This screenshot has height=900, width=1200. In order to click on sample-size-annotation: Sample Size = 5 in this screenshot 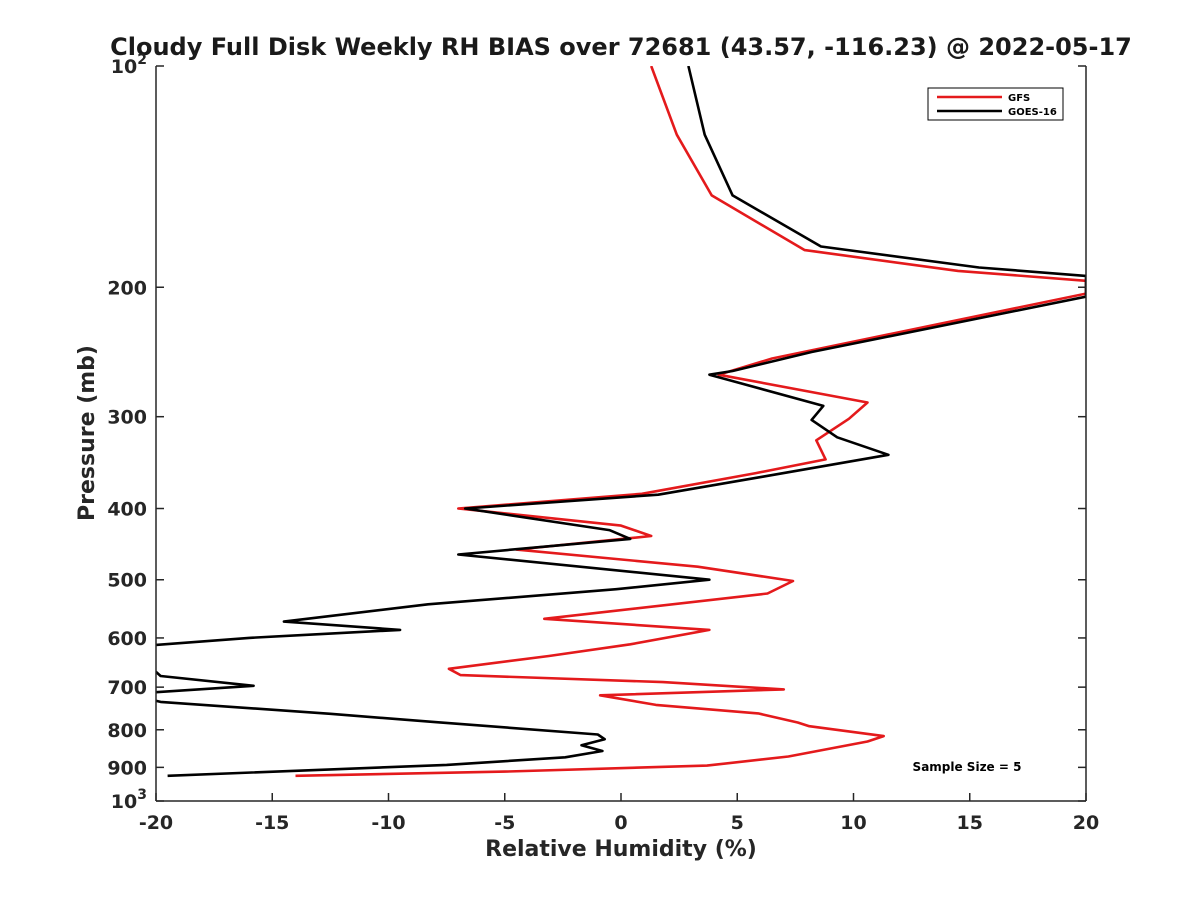, I will do `click(967, 767)`.